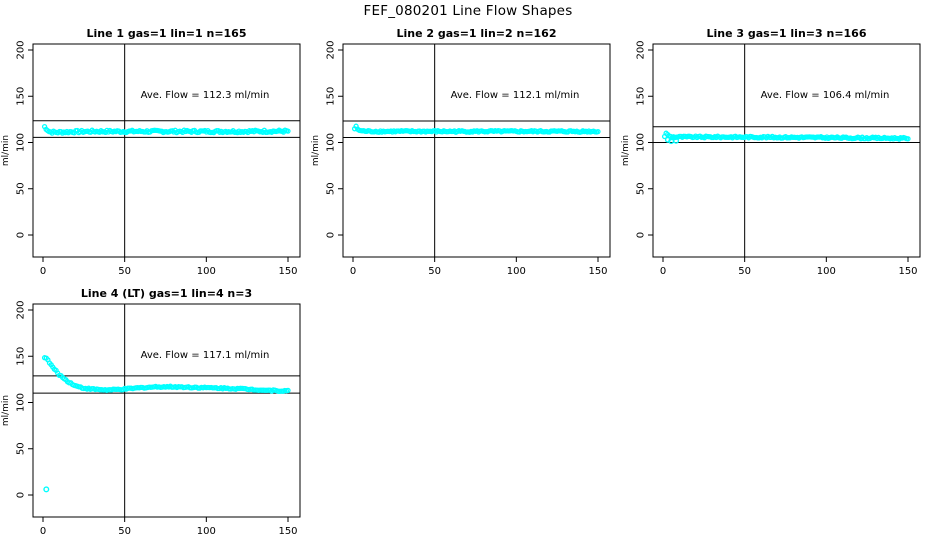 Image resolution: width=936 pixels, height=540 pixels. I want to click on main-title: FEF_080201 Line Flow Shapes, so click(468, 11).